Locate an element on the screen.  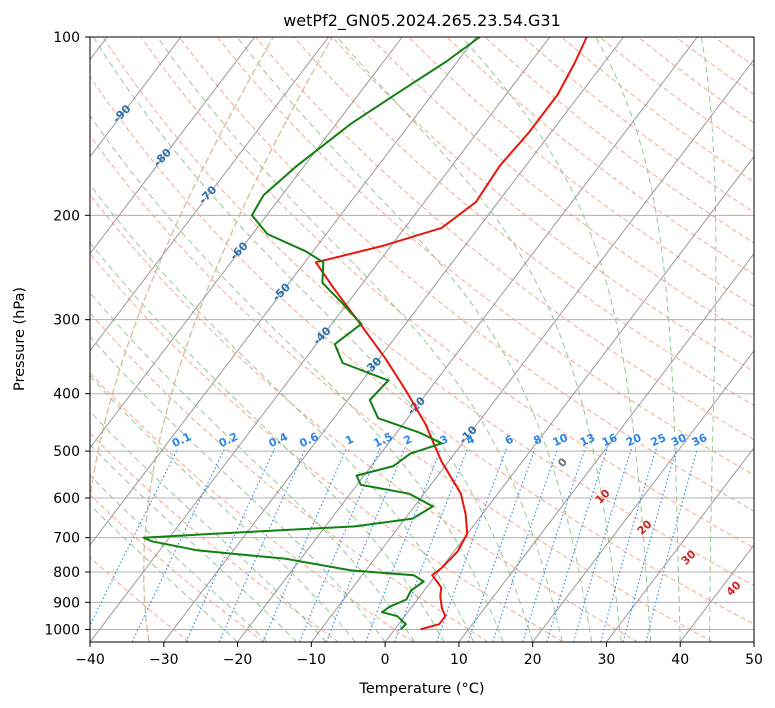
moist-adiabat-label: 30 is located at coordinates (689, 557).